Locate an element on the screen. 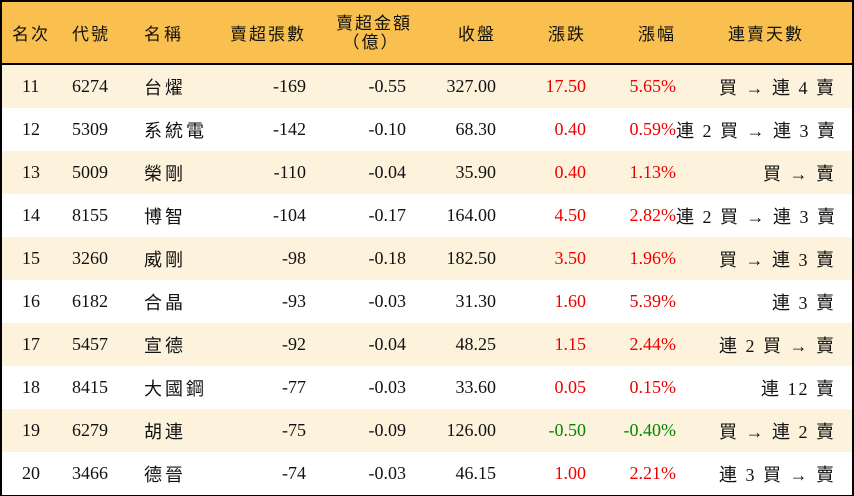  cell-code: 6279 is located at coordinates (90, 430).